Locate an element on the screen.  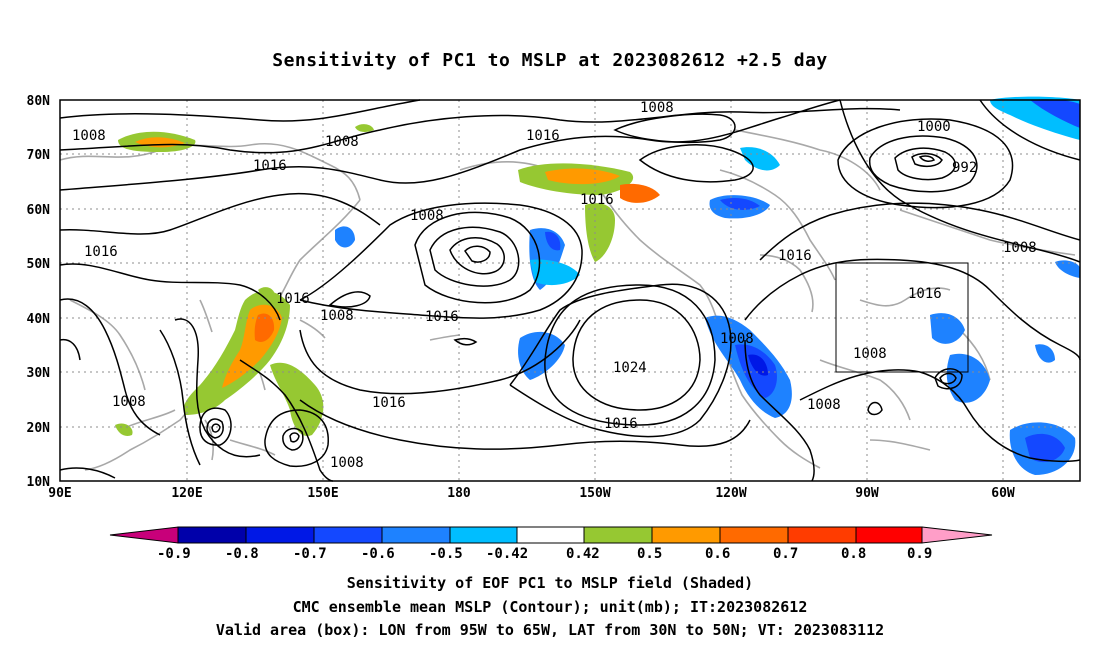
lon-label: 120W is located at coordinates (730, 493).